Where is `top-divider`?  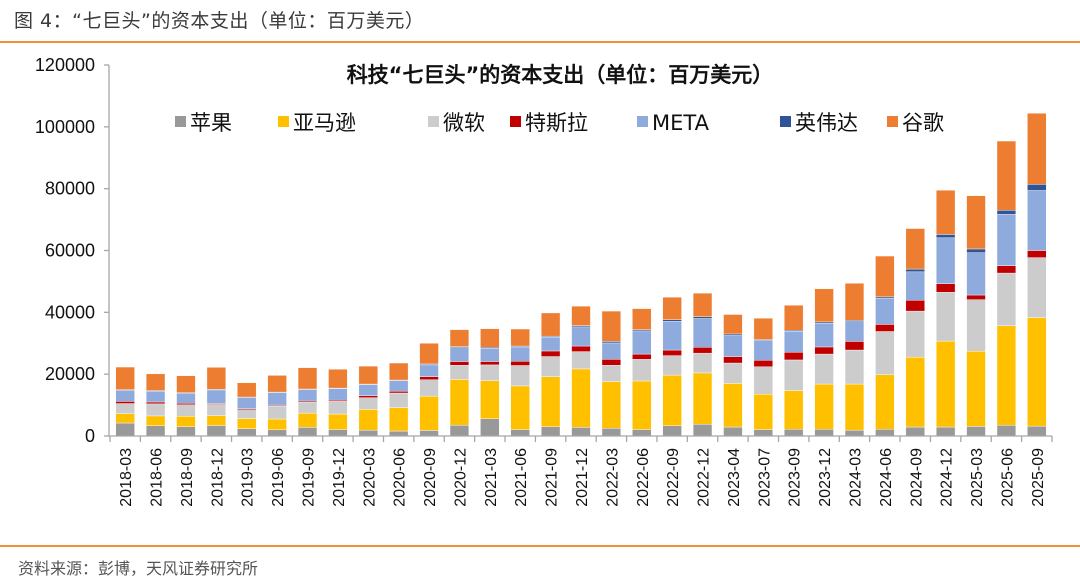
top-divider is located at coordinates (540, 42).